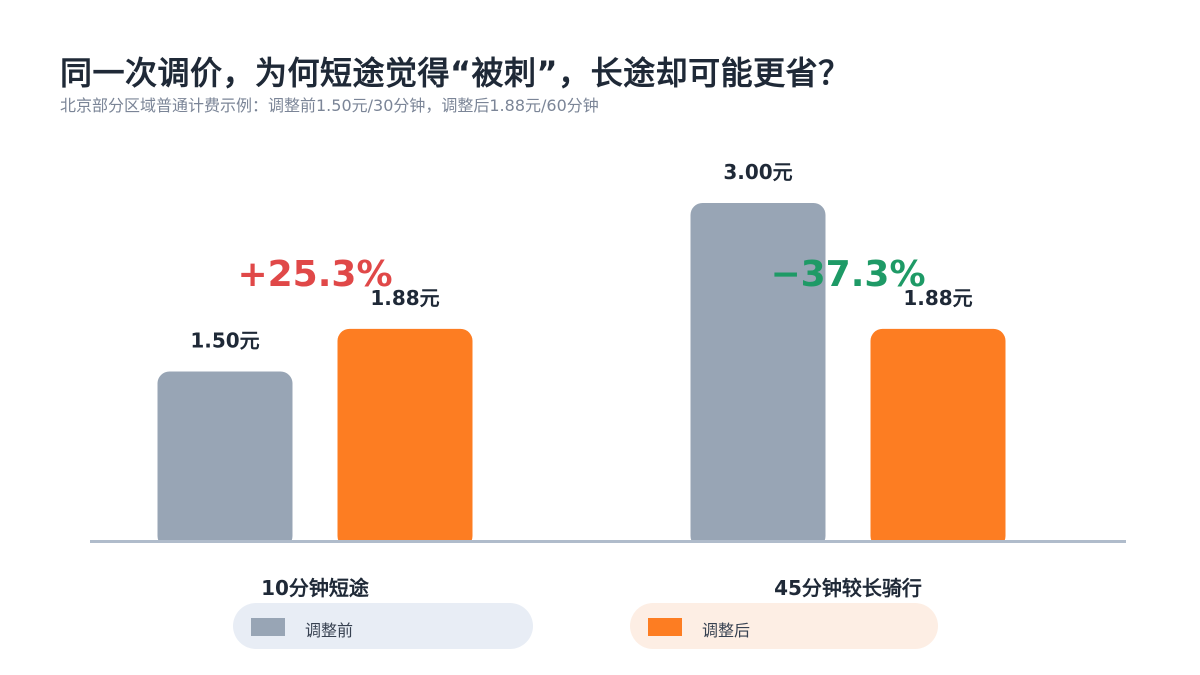 The image size is (1200, 675). What do you see at coordinates (224, 341) in the screenshot?
I see `data-label-before-0: 1.50元` at bounding box center [224, 341].